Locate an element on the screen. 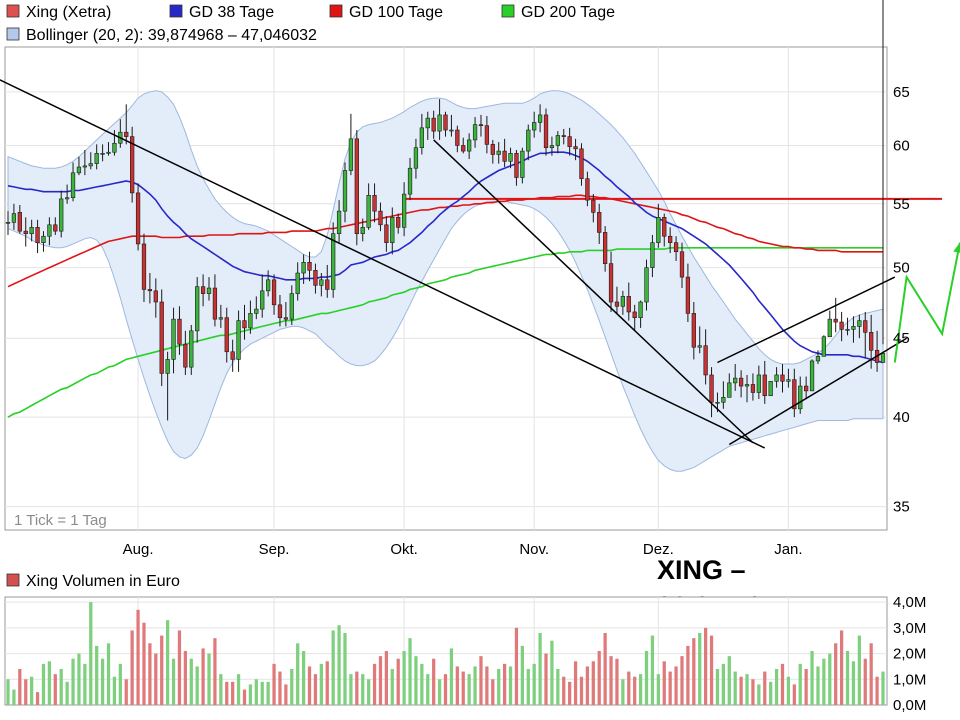 The width and height of the screenshot is (960, 720). forecast-arrow is located at coordinates (926, 302).